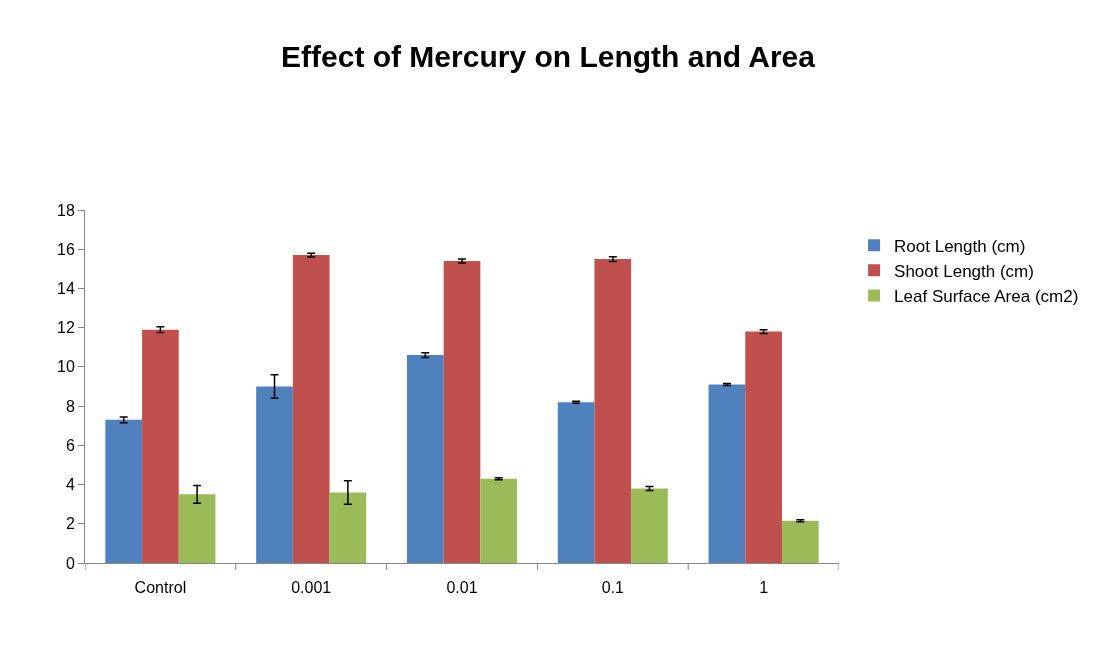 This screenshot has width=1096, height=653. I want to click on x-tick-label: 1, so click(764, 588).